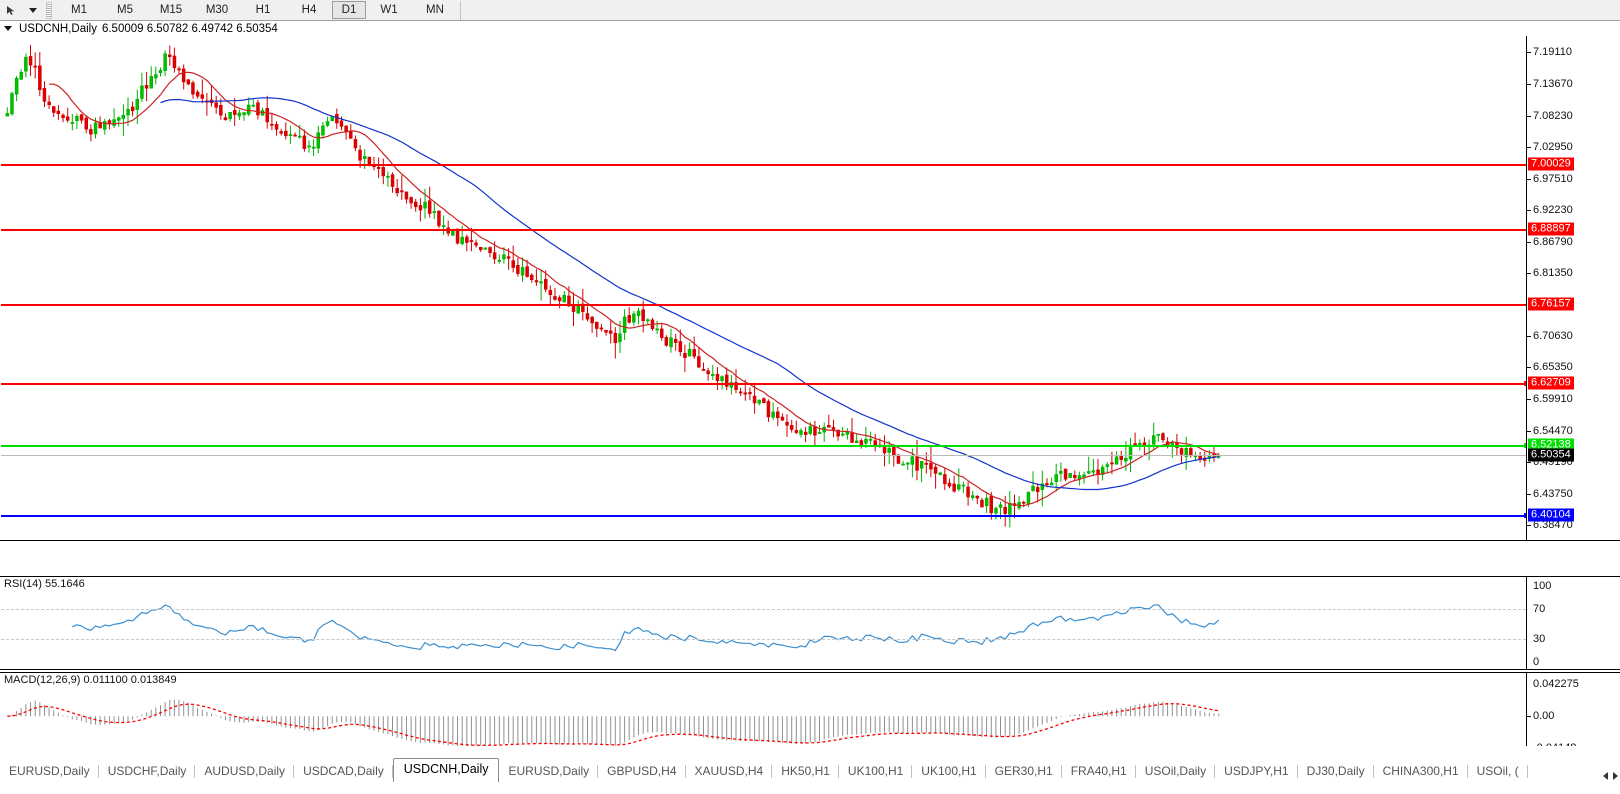 Image resolution: width=1620 pixels, height=794 pixels. I want to click on tab-scroll-controls, so click(1610, 776).